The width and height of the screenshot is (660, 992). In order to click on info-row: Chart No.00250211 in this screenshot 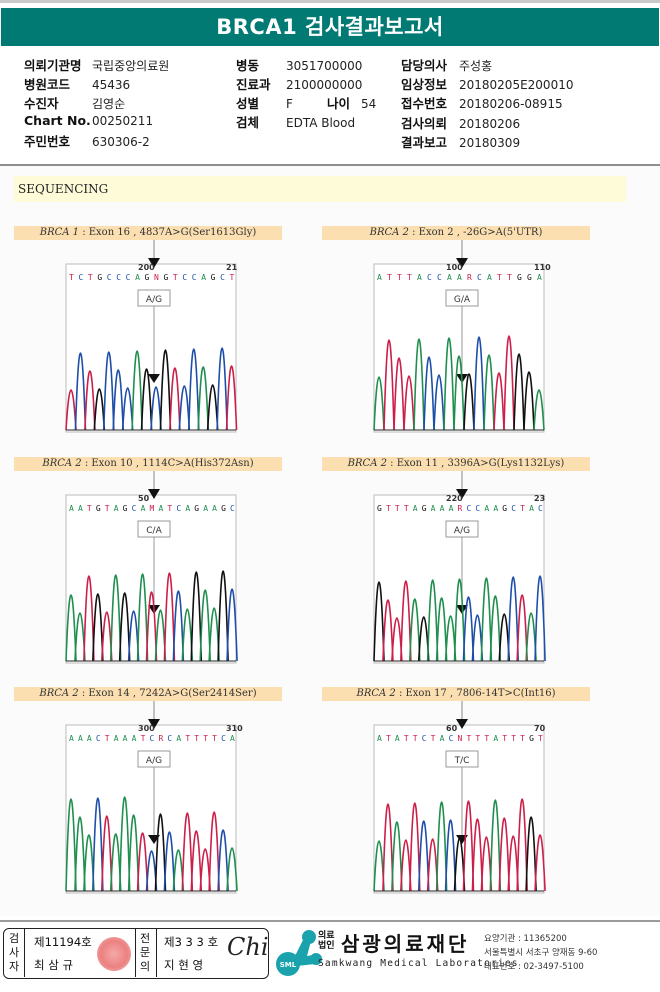, I will do `click(88, 120)`.